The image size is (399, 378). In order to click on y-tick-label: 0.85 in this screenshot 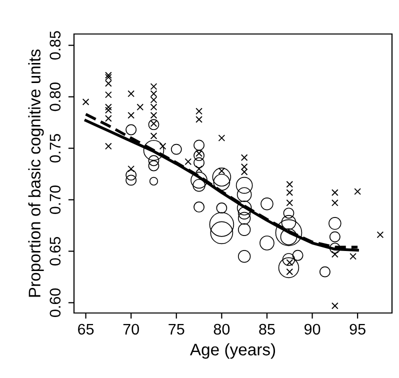, I will do `click(55, 45)`.